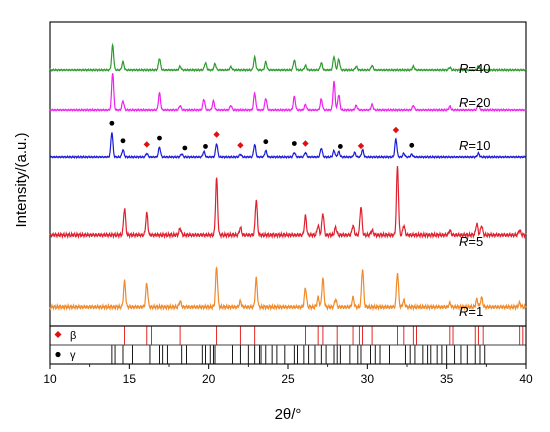 This screenshot has height=432, width=550. I want to click on series-labels-layer: R=40 R=20 R=10 R=5 R=1, so click(474, 190).